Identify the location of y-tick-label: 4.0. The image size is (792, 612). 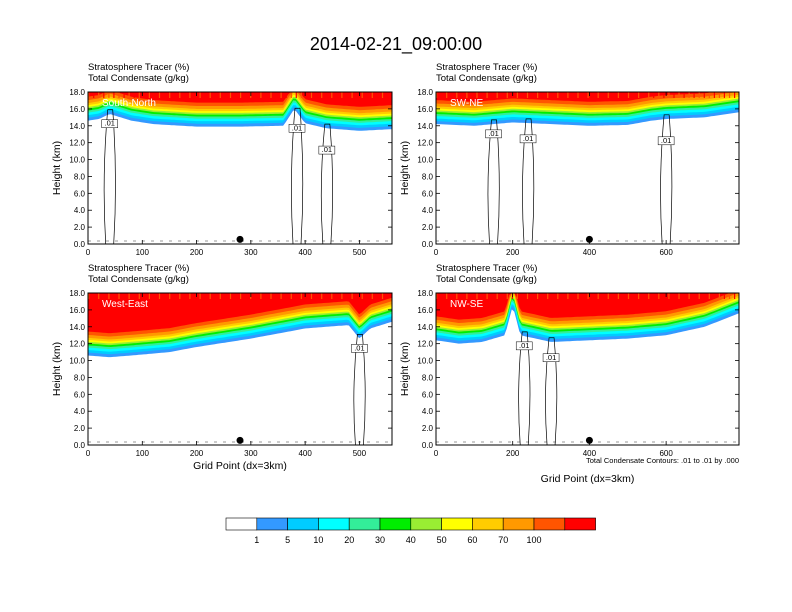
(428, 210).